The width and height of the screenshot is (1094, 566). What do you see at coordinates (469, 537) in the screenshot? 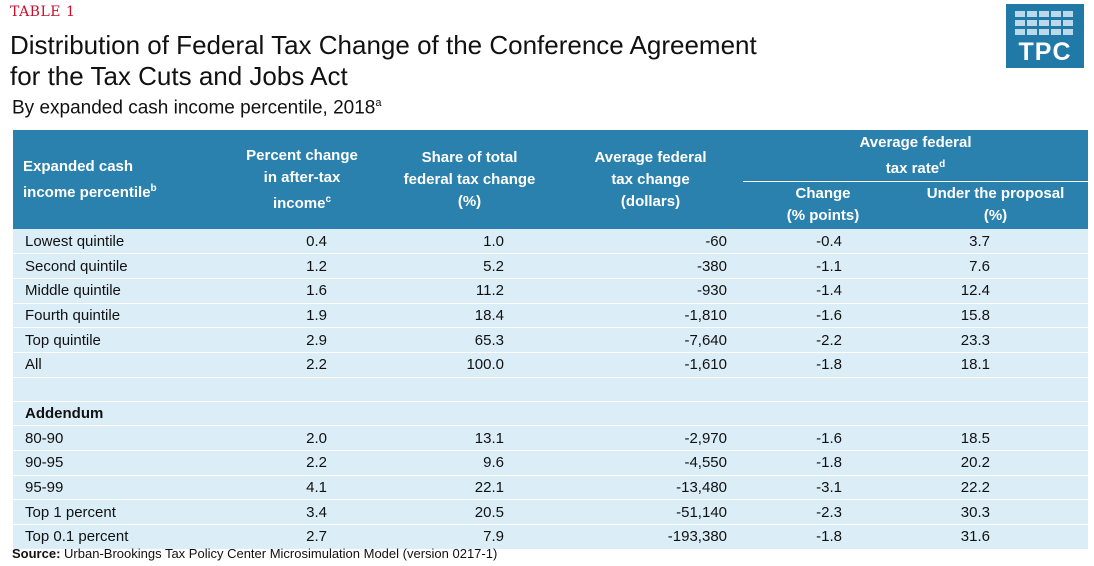
I see `cell-share: 7.9` at bounding box center [469, 537].